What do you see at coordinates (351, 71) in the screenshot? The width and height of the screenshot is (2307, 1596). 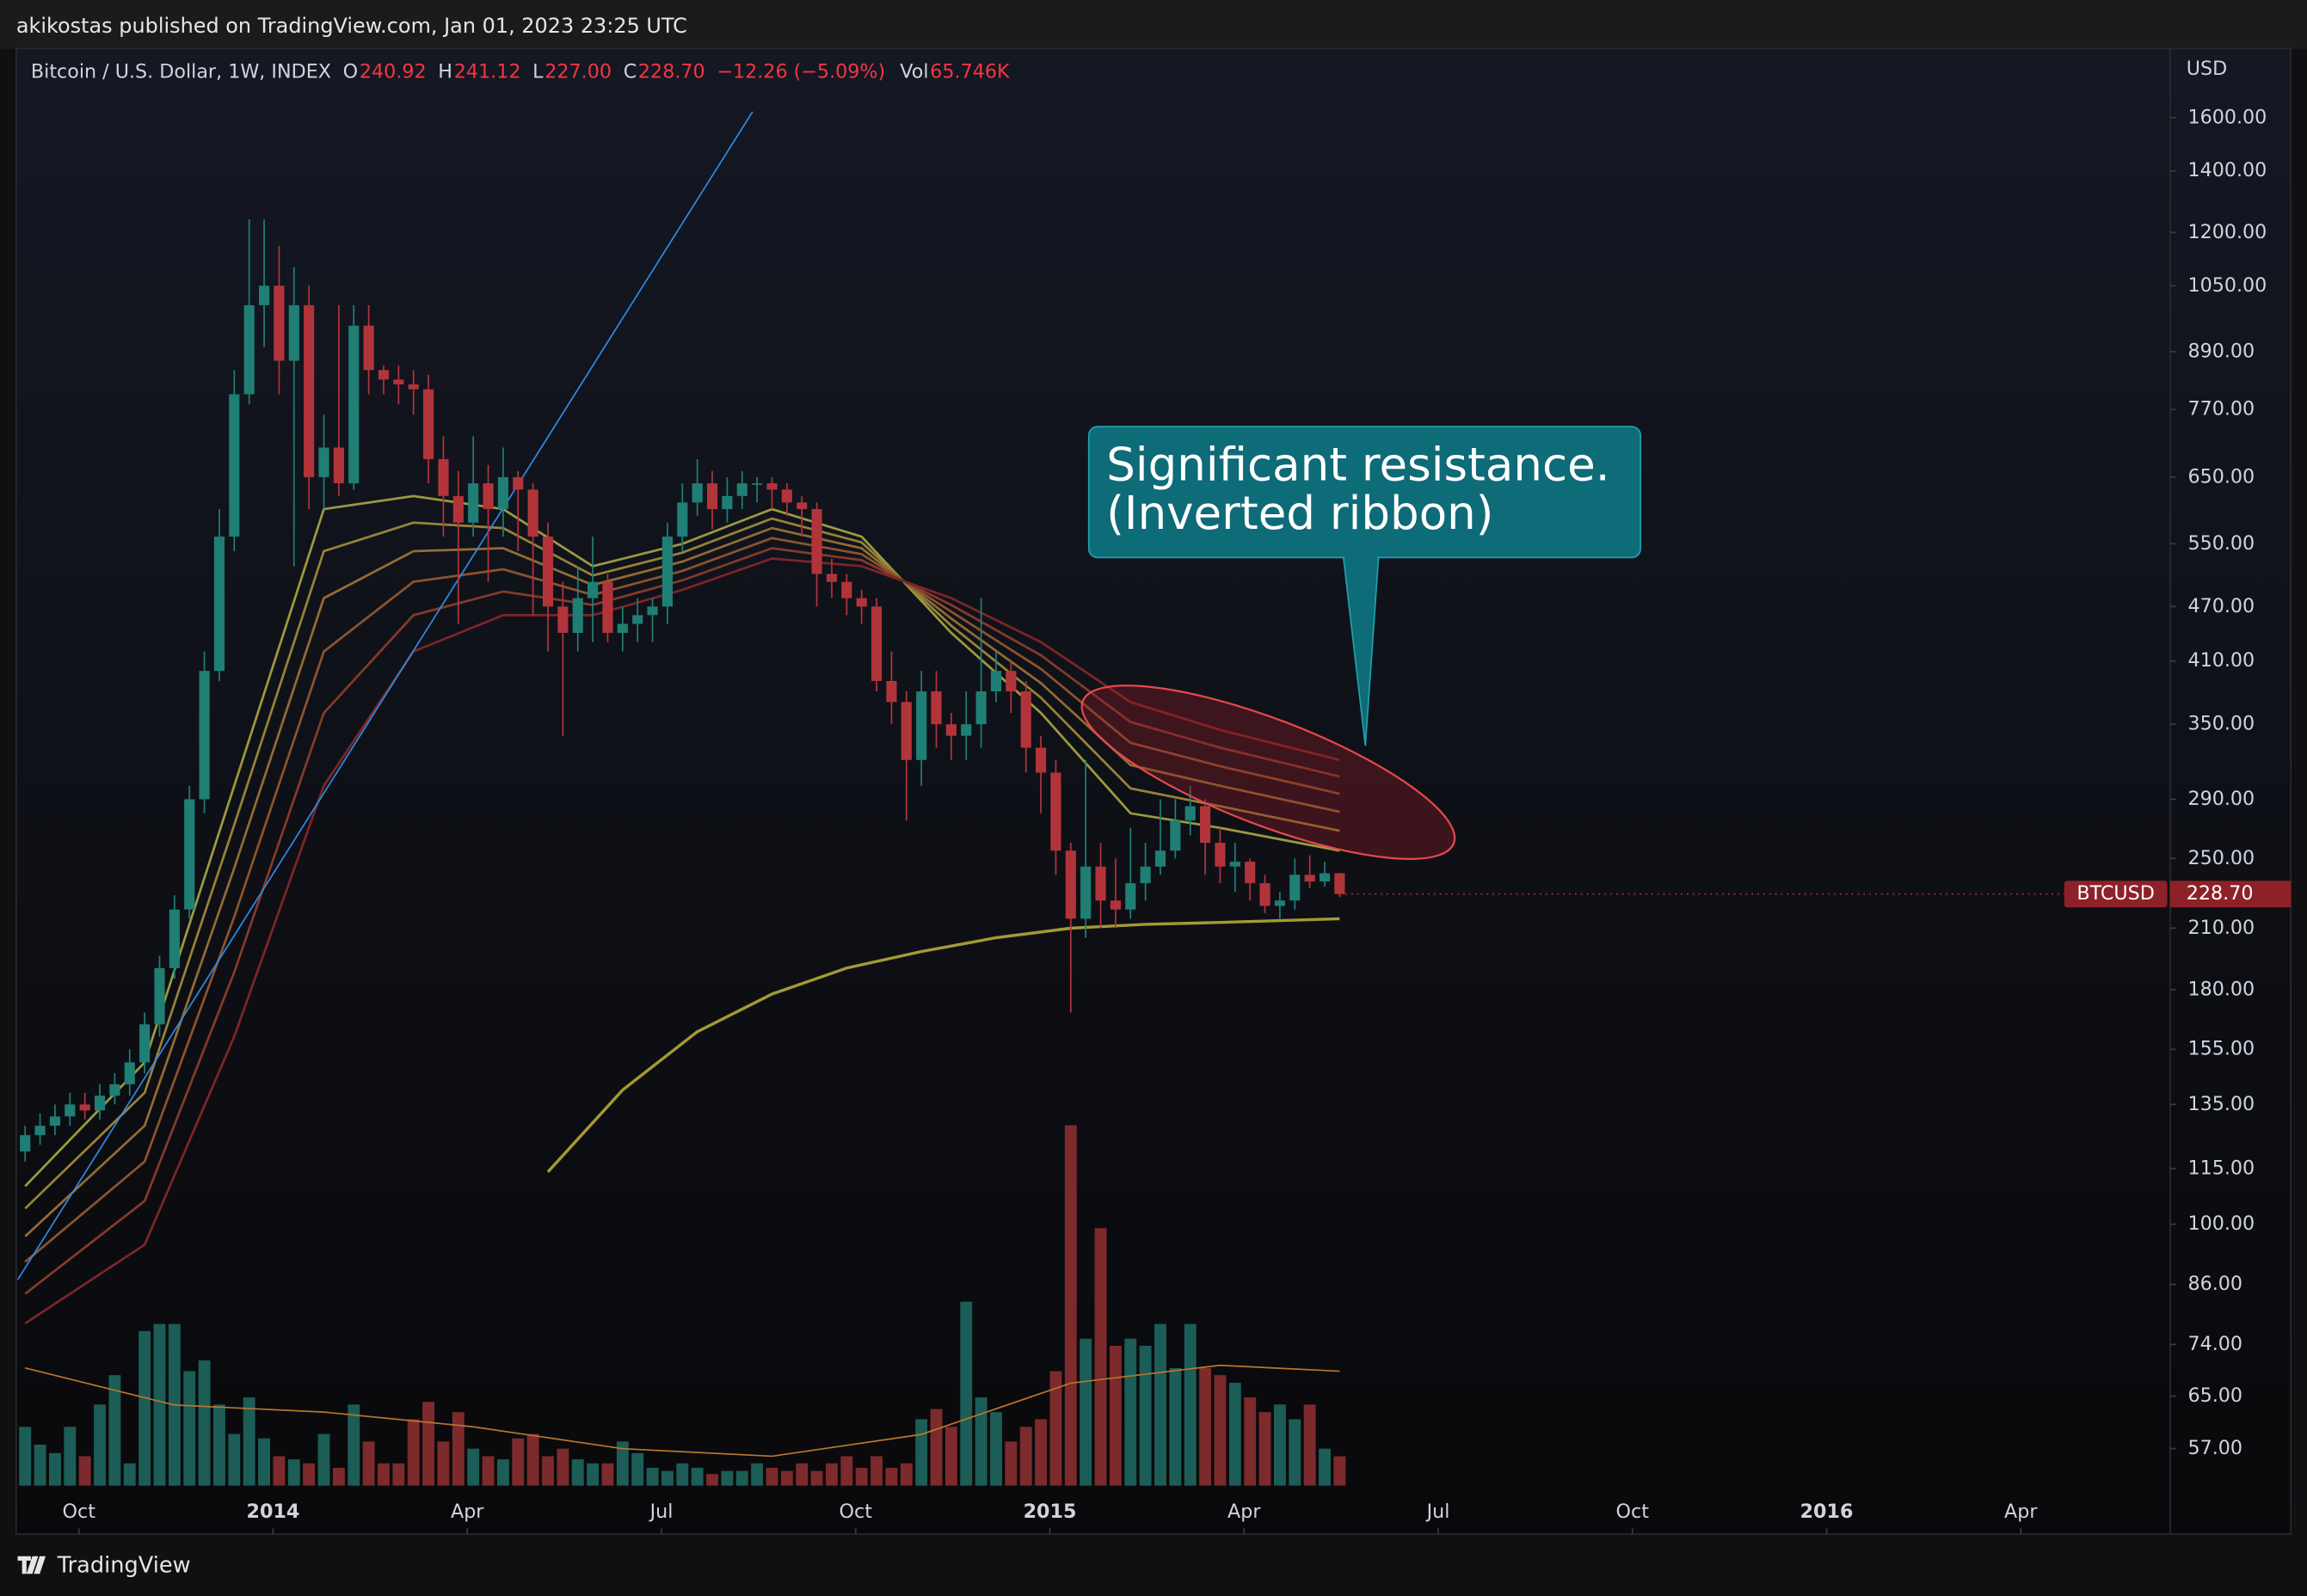 I see `legend-text: O` at bounding box center [351, 71].